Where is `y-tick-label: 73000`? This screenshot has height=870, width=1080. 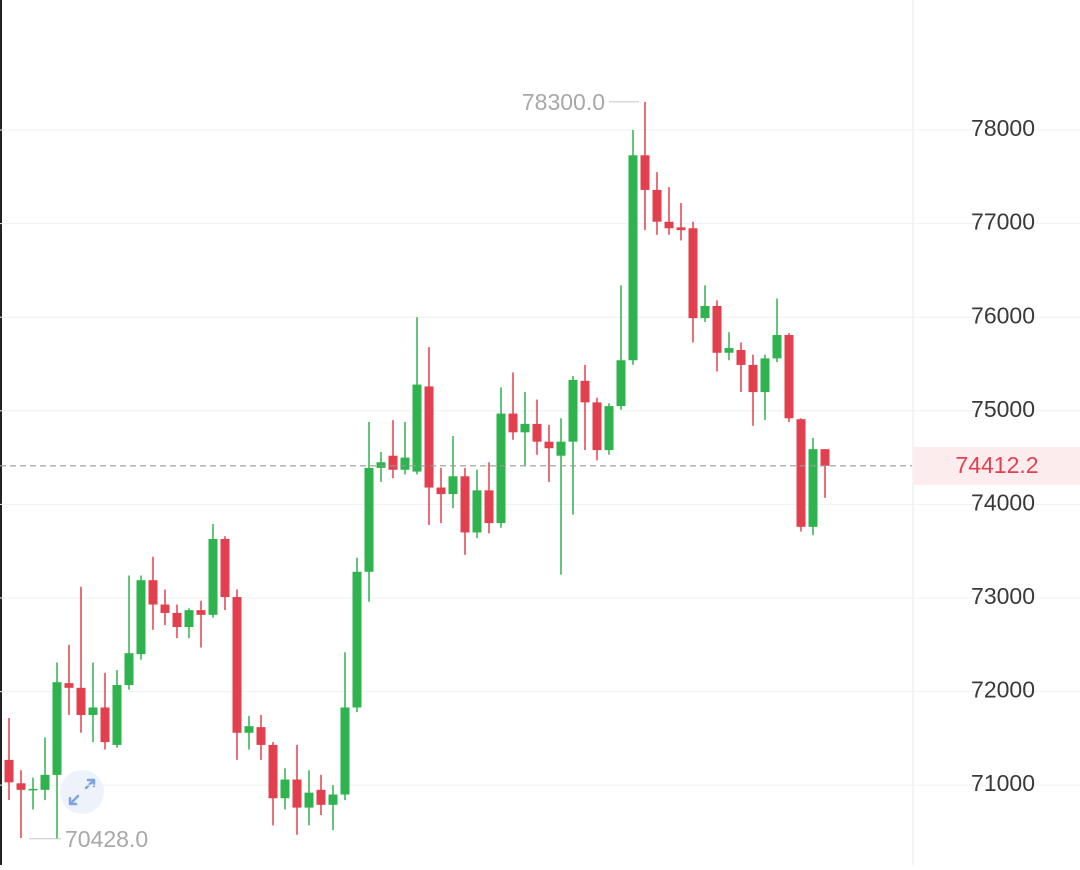 y-tick-label: 73000 is located at coordinates (1003, 596).